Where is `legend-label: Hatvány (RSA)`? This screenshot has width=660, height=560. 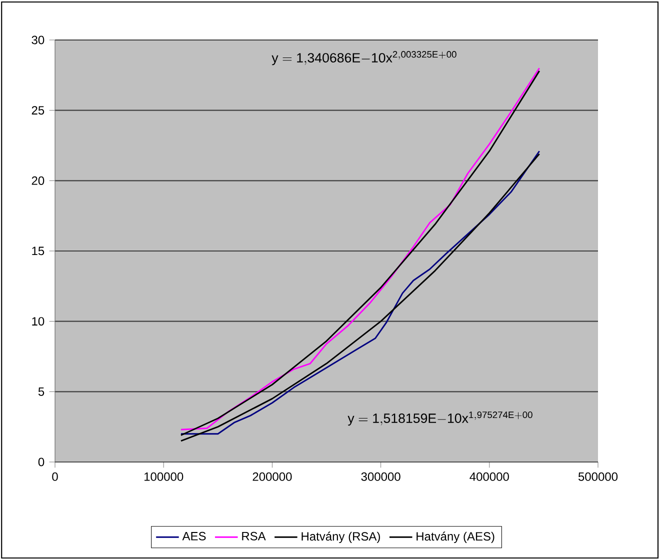 legend-label: Hatvány (RSA) is located at coordinates (341, 538).